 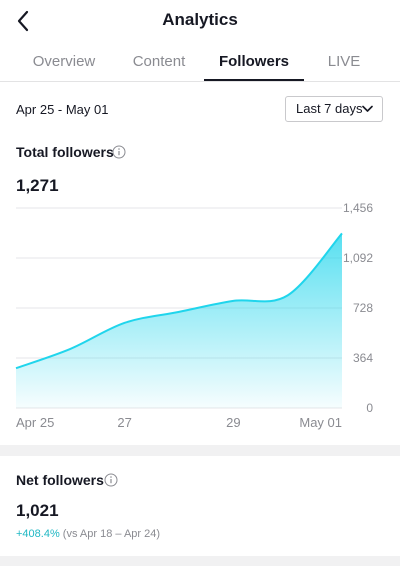 I want to click on y-tick-label: 1,092, so click(x=358, y=258).